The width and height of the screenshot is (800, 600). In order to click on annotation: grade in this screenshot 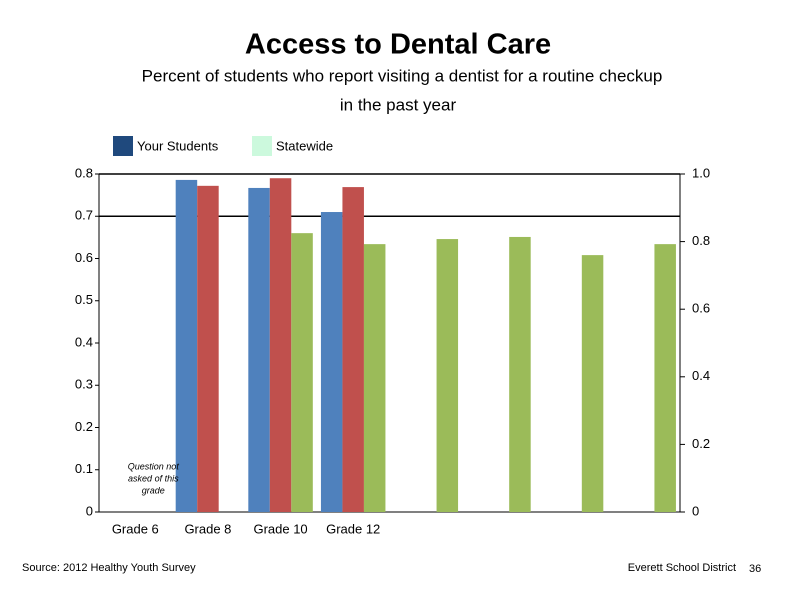, I will do `click(153, 490)`.